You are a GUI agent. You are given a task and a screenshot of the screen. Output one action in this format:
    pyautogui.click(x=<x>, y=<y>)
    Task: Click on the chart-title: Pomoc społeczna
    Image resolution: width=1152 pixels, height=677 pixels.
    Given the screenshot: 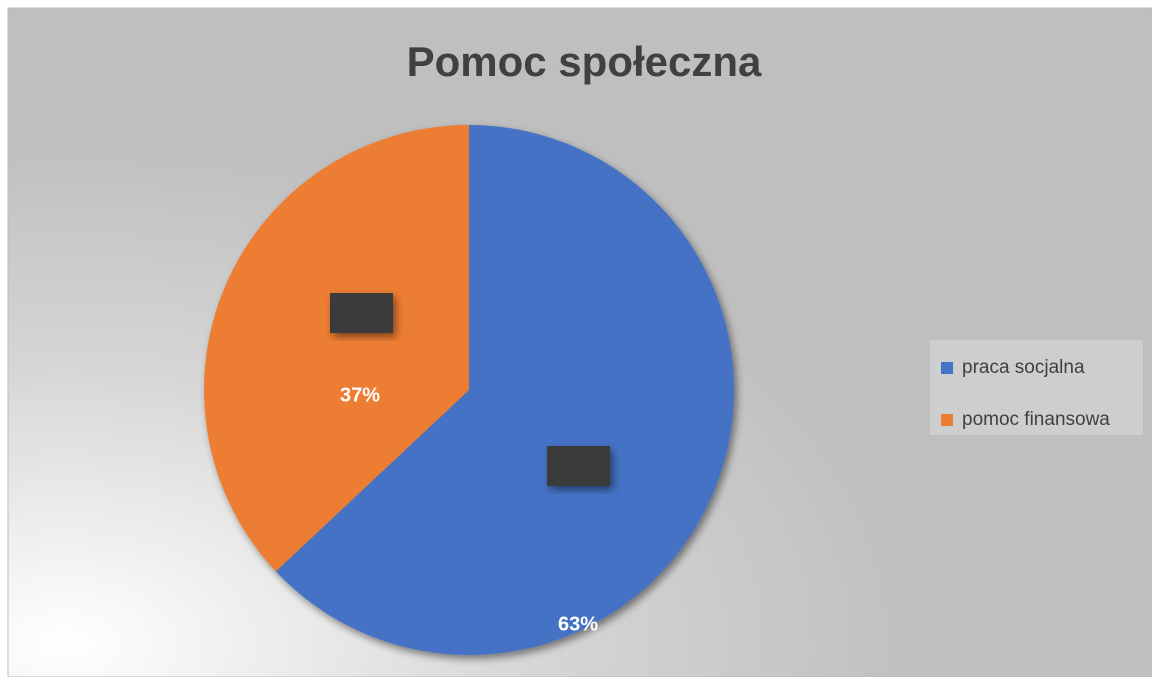 What is the action you would take?
    pyautogui.click(x=584, y=61)
    